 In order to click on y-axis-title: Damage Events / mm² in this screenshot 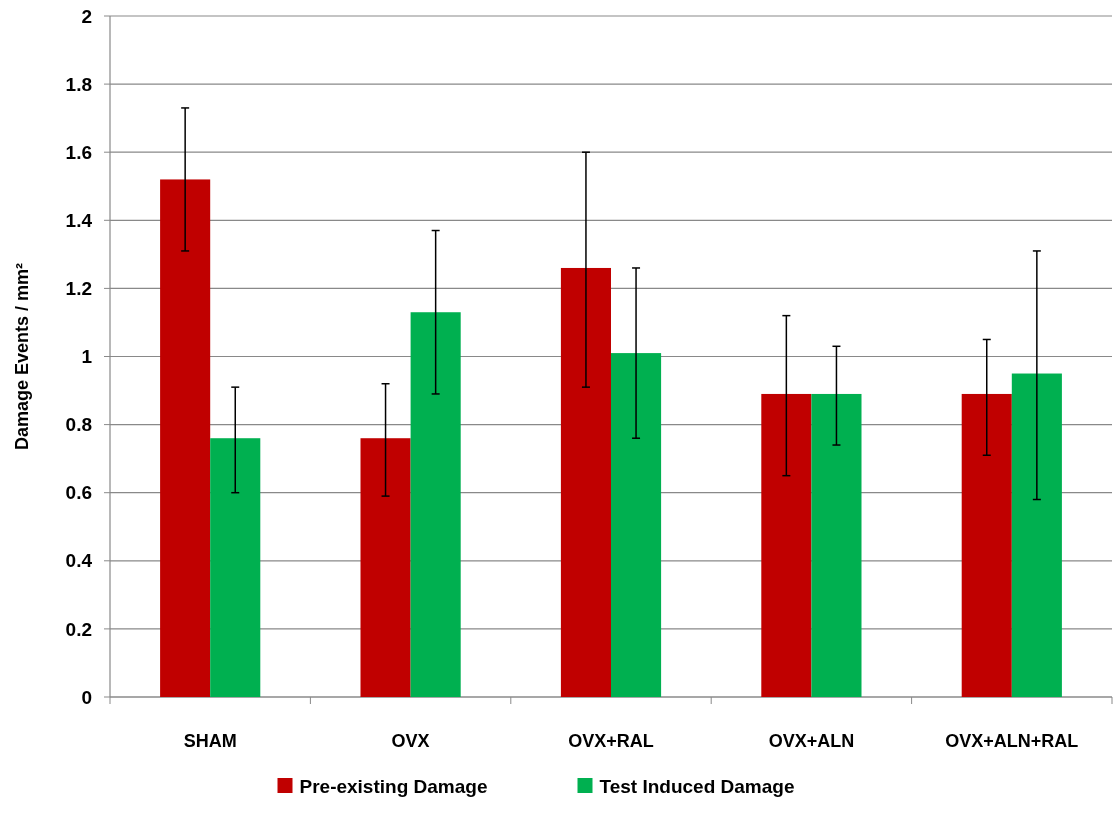, I will do `click(22, 356)`.